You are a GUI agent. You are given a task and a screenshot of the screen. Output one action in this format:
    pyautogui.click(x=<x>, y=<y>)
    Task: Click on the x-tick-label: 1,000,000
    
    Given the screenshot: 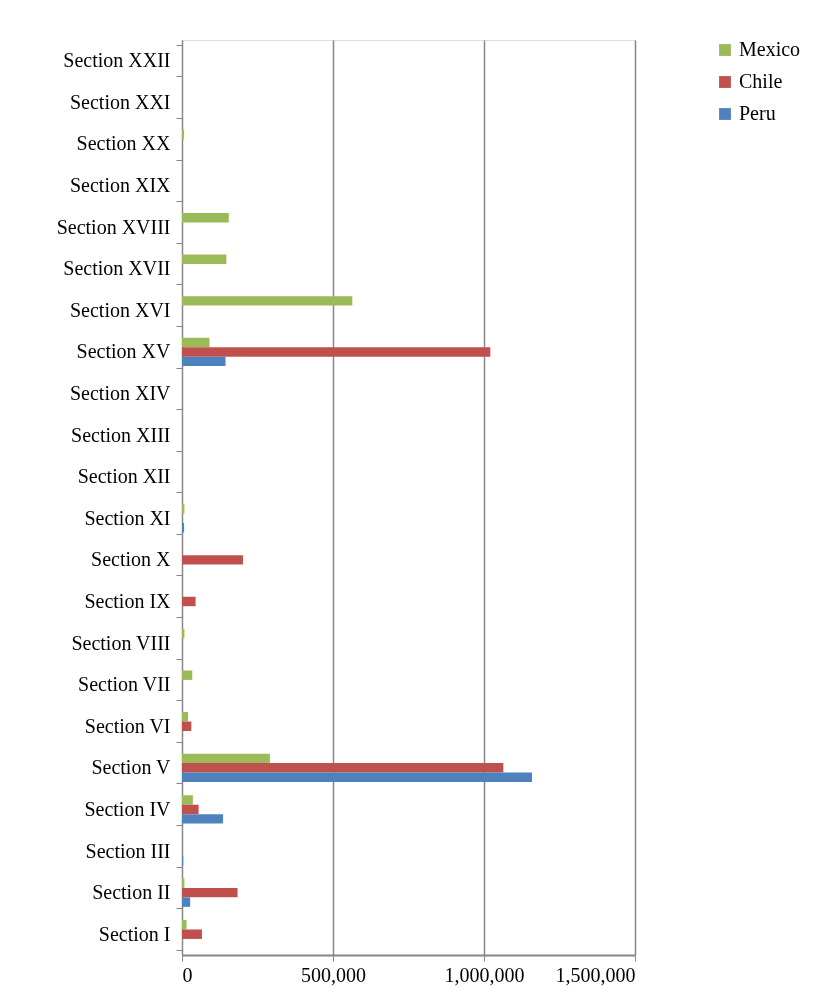 What is the action you would take?
    pyautogui.click(x=484, y=974)
    